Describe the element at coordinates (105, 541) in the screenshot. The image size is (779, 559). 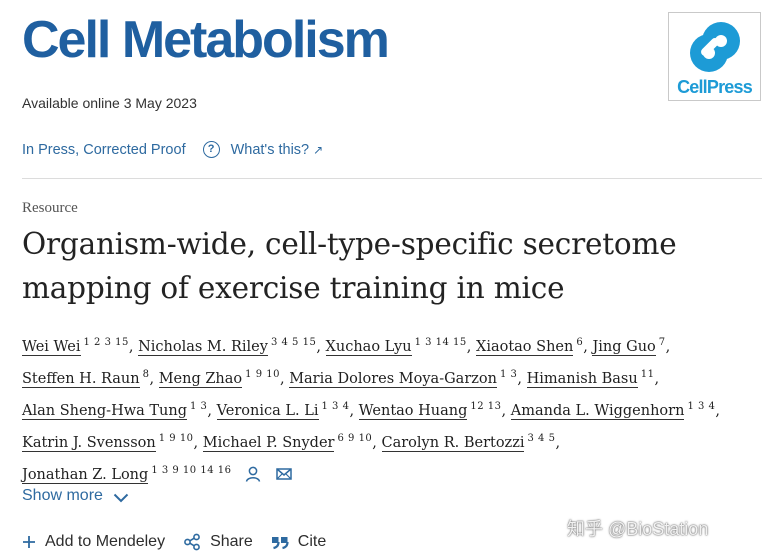
I see `add-to-mendeley-label: Add to Mendeley` at that location.